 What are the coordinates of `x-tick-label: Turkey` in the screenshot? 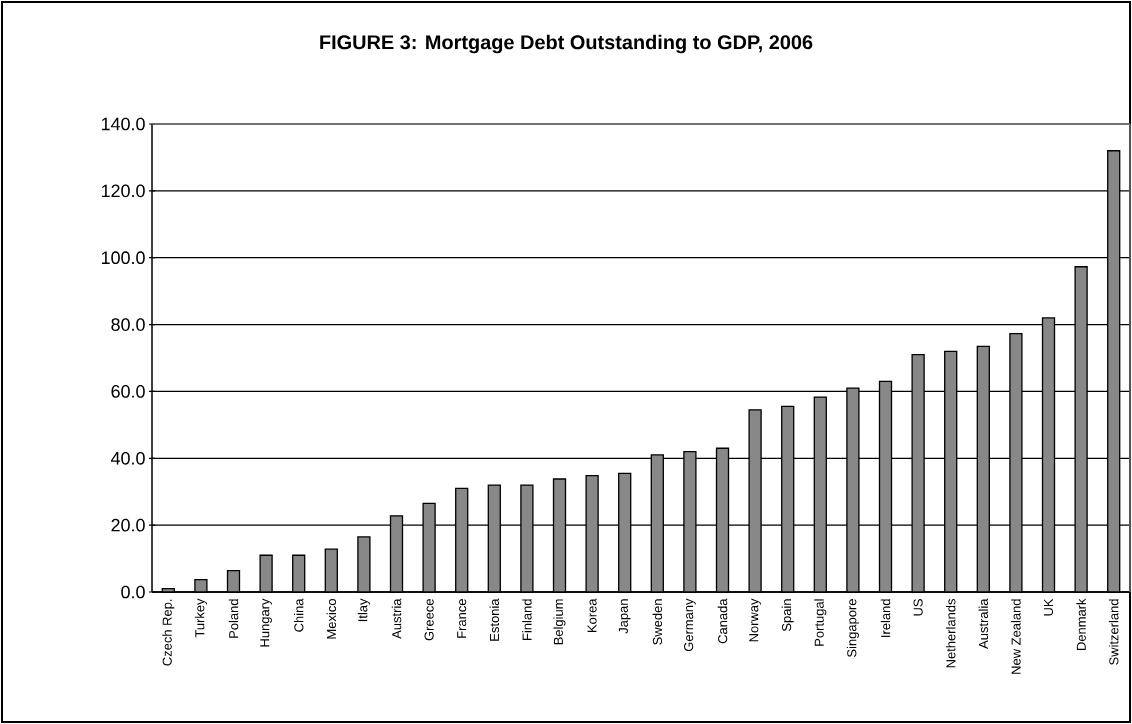 It's located at (200, 618).